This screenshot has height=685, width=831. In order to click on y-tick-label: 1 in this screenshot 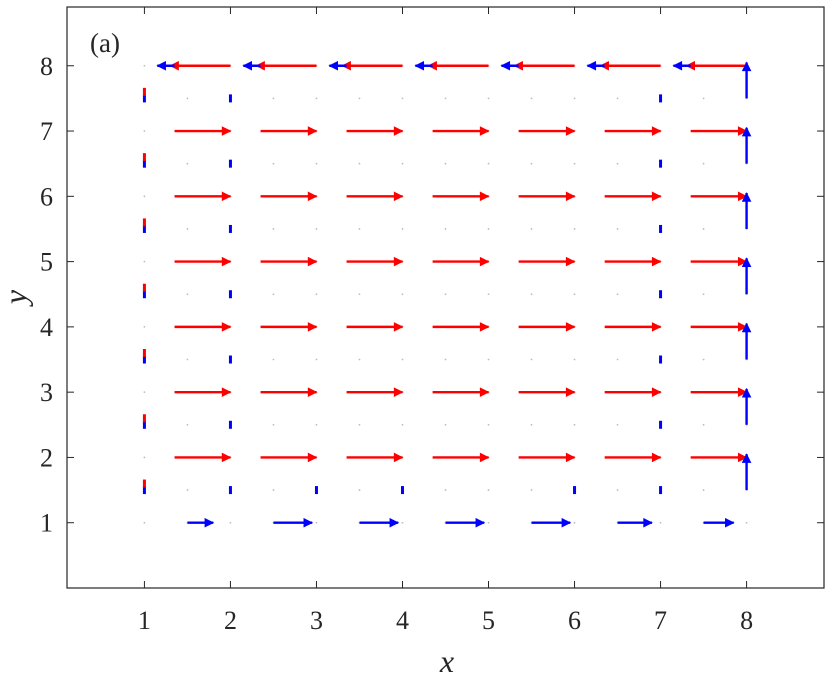, I will do `click(46, 523)`.